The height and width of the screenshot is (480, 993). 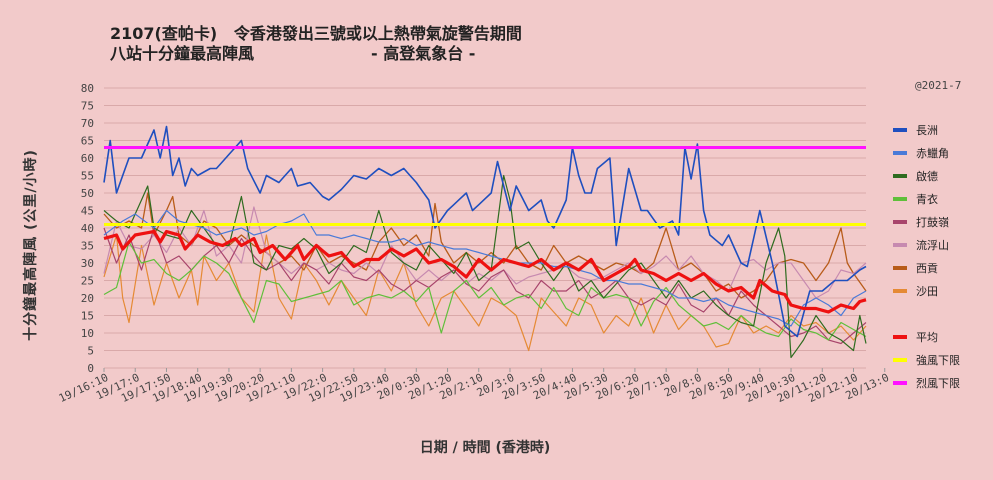 What do you see at coordinates (927, 176) in the screenshot?
I see `legend-label: 啟德` at bounding box center [927, 176].